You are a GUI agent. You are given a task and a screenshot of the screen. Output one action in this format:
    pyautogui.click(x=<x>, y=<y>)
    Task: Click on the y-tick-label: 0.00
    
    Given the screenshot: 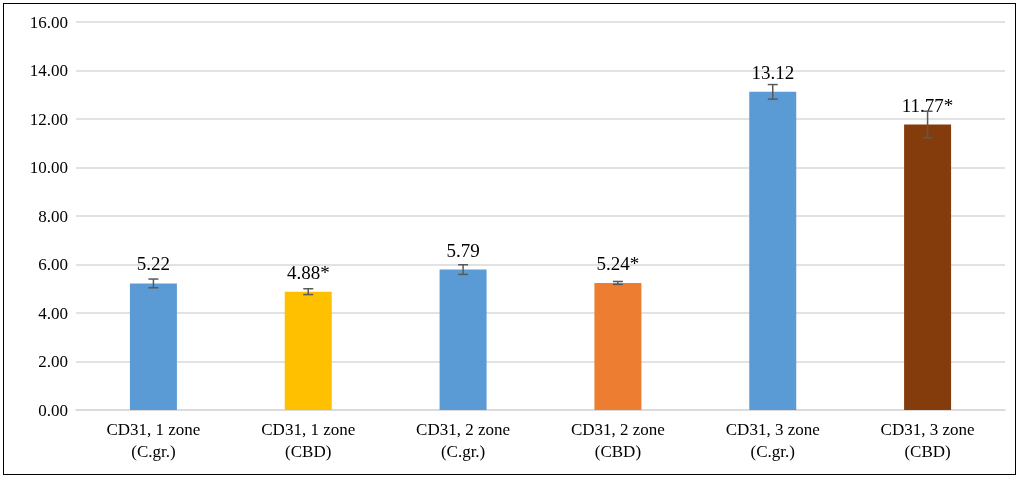 What is the action you would take?
    pyautogui.click(x=53, y=410)
    